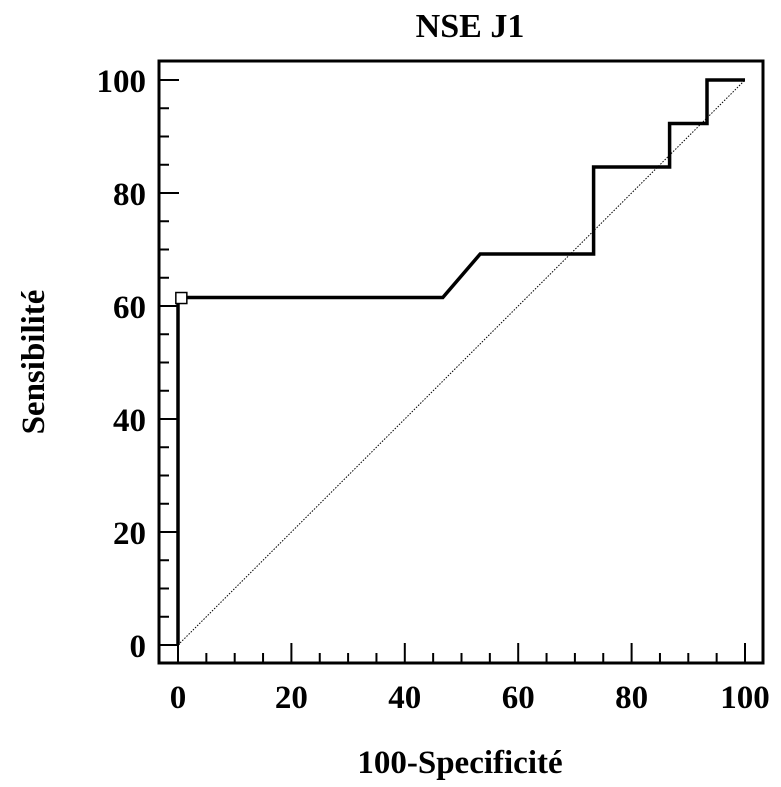 The image size is (781, 787). Describe the element at coordinates (404, 698) in the screenshot. I see `x-tick-label: 40` at that location.